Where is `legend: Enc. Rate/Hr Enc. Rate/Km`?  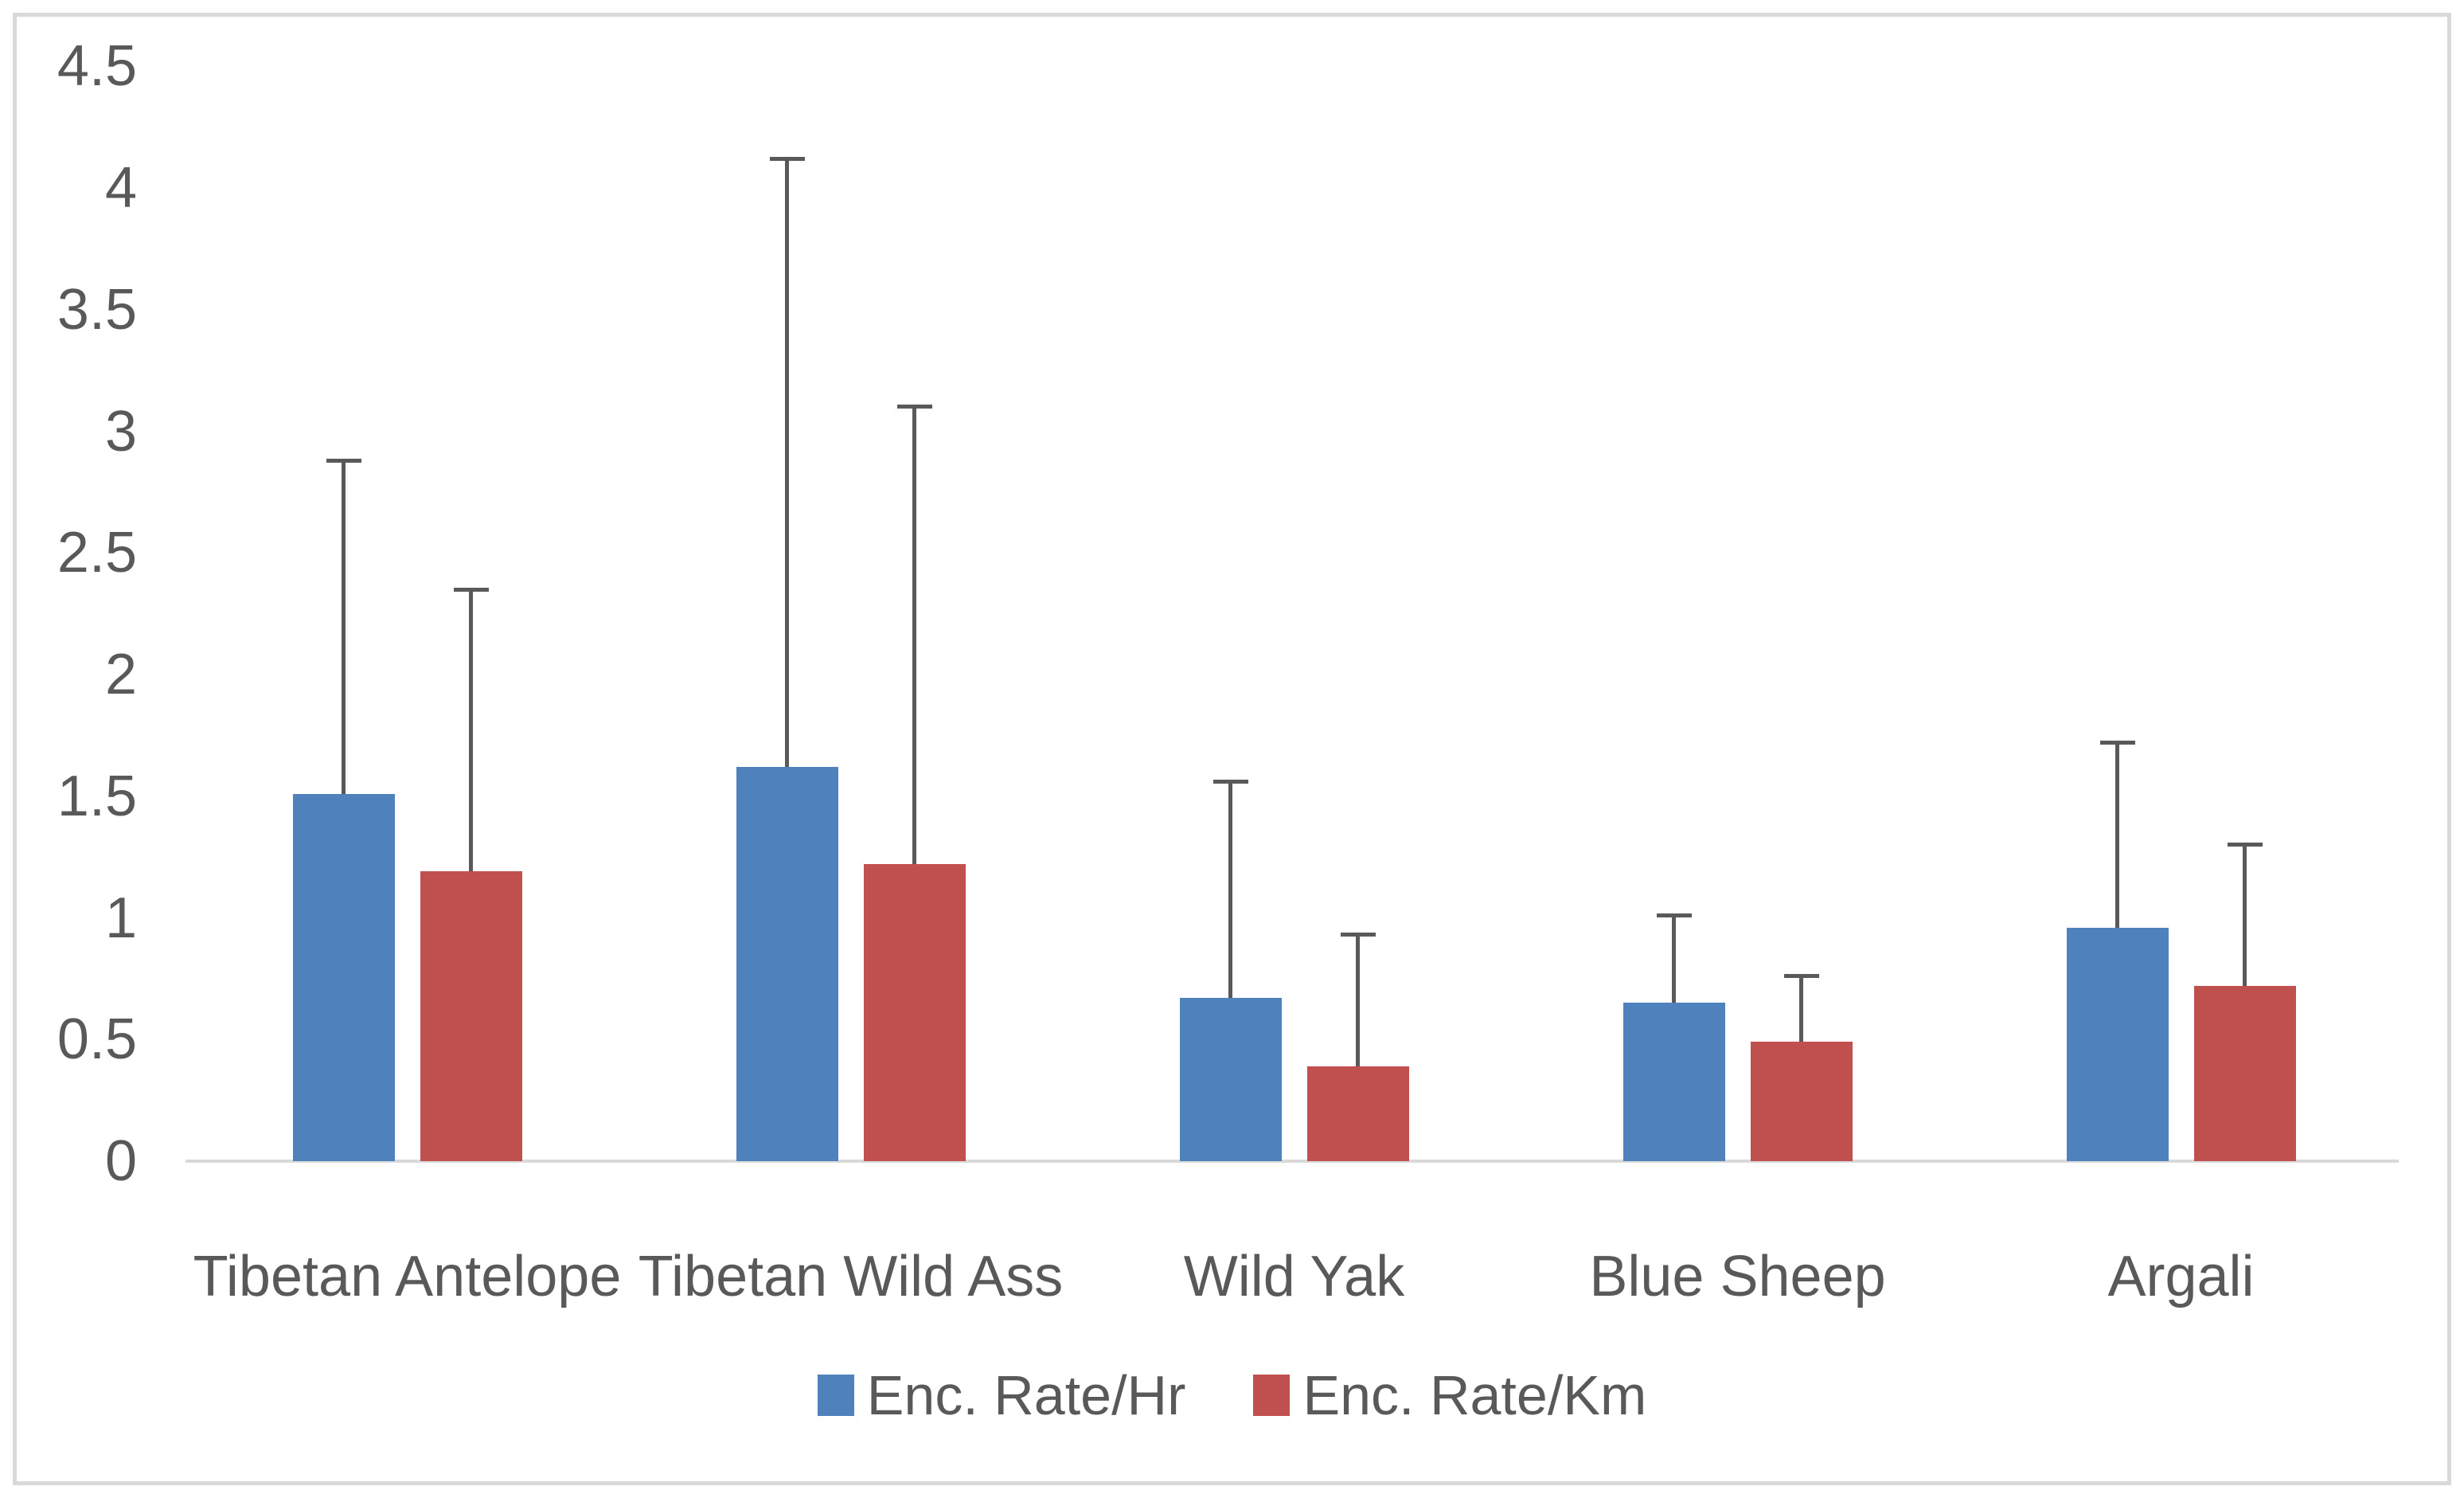 legend: Enc. Rate/Hr Enc. Rate/Km is located at coordinates (1232, 1395).